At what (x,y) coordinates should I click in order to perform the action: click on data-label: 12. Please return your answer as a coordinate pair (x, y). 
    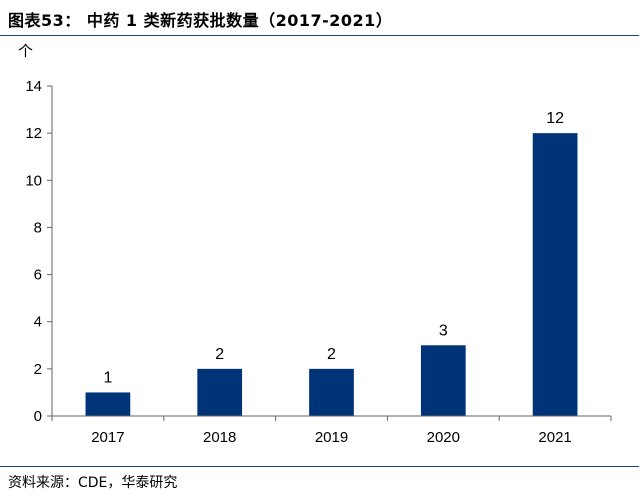
    Looking at the image, I should click on (555, 118).